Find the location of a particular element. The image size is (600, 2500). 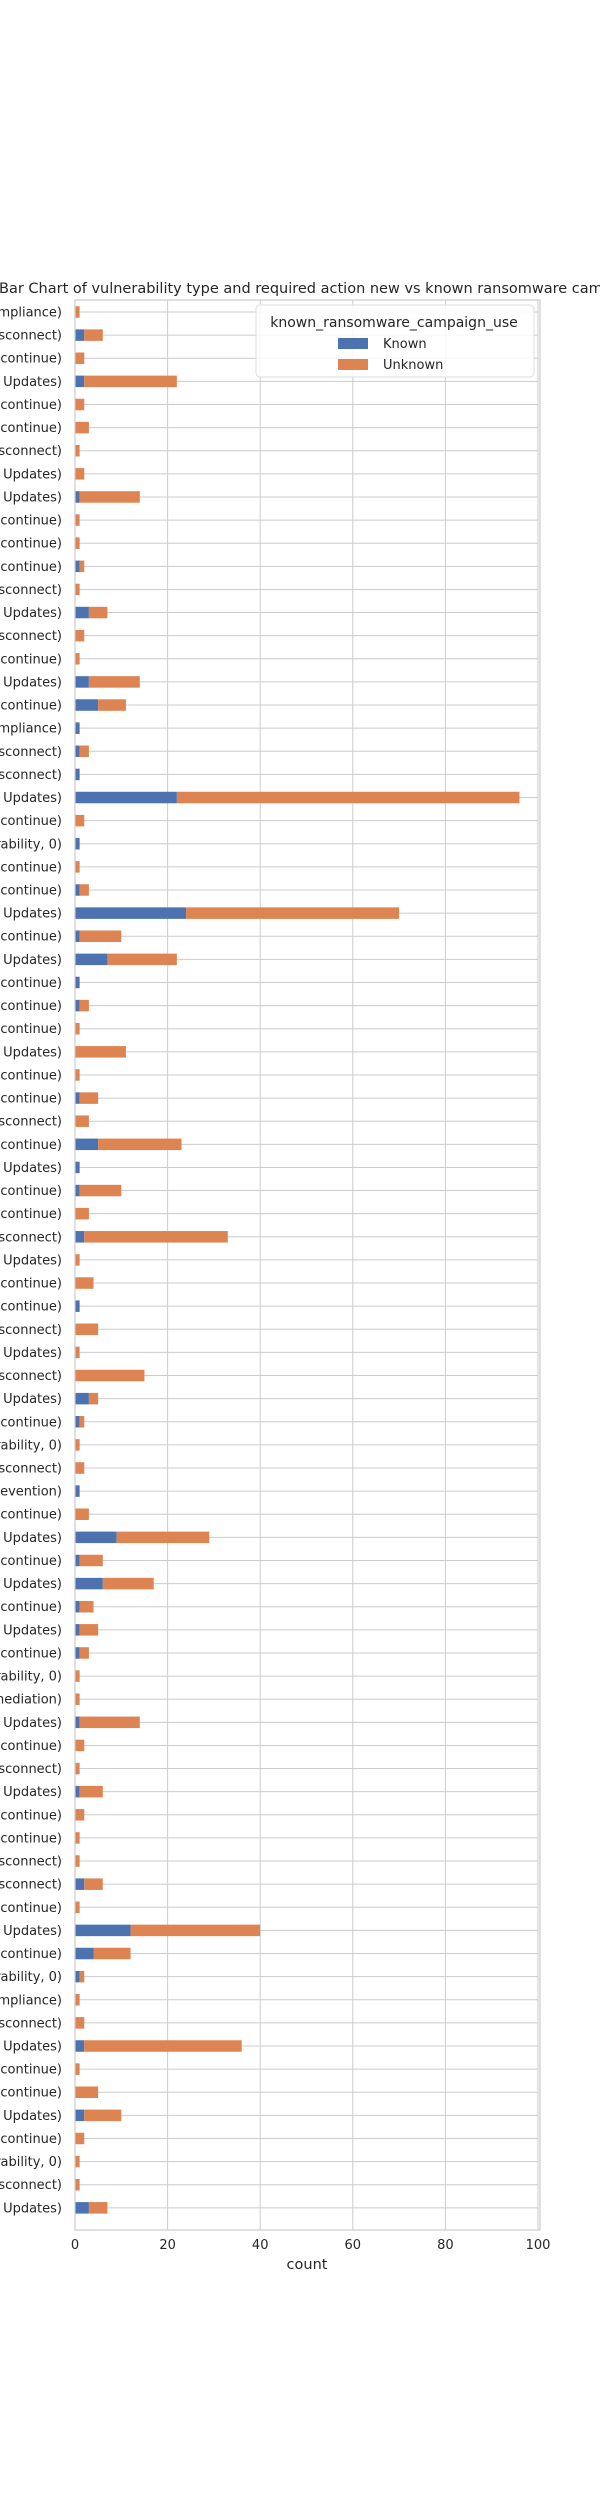

y-tick-label: rability, 0) is located at coordinates (31, 844).